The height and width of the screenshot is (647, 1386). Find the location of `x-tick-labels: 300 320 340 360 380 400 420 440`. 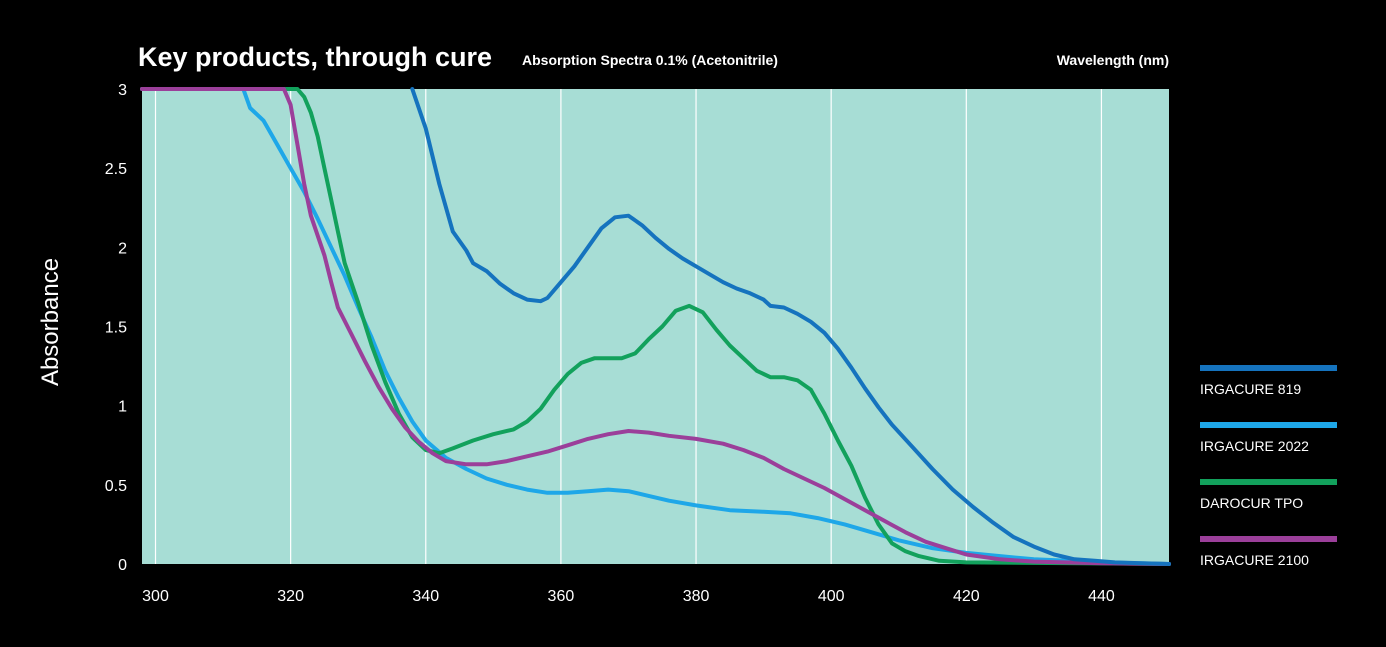

x-tick-labels: 300 320 340 360 380 400 420 440 is located at coordinates (628, 596).